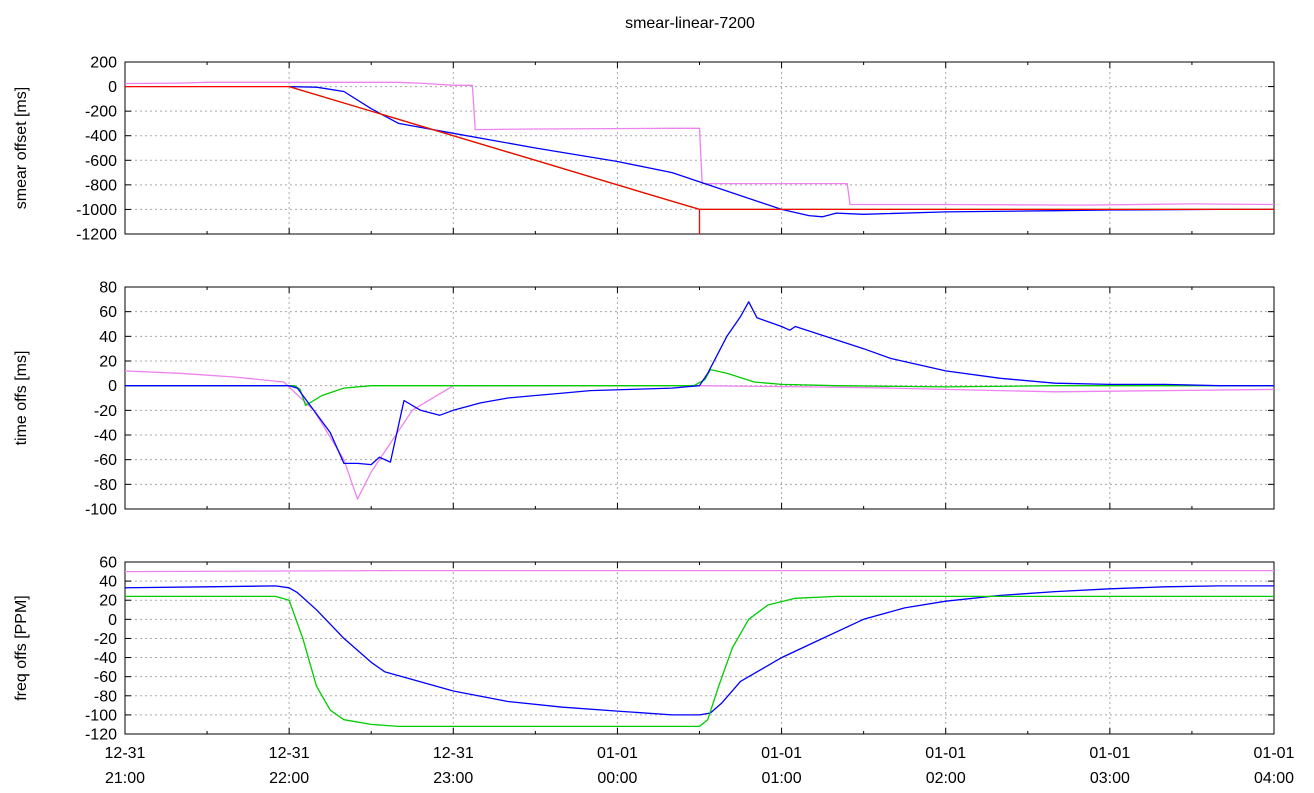 The height and width of the screenshot is (793, 1314). What do you see at coordinates (96, 235) in the screenshot?
I see `y-tick-label: -1200` at bounding box center [96, 235].